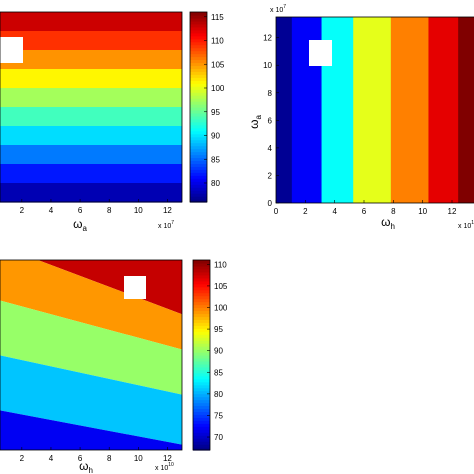  What do you see at coordinates (422, 211) in the screenshot?
I see `x-tick-label: 10` at bounding box center [422, 211].